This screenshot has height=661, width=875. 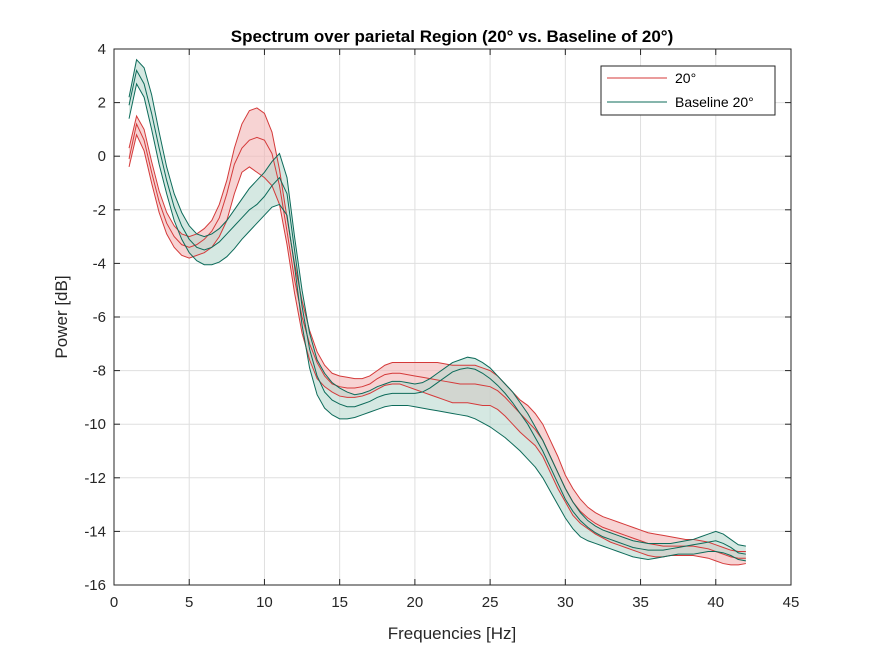 What do you see at coordinates (189, 602) in the screenshot?
I see `x-tick-label: 5` at bounding box center [189, 602].